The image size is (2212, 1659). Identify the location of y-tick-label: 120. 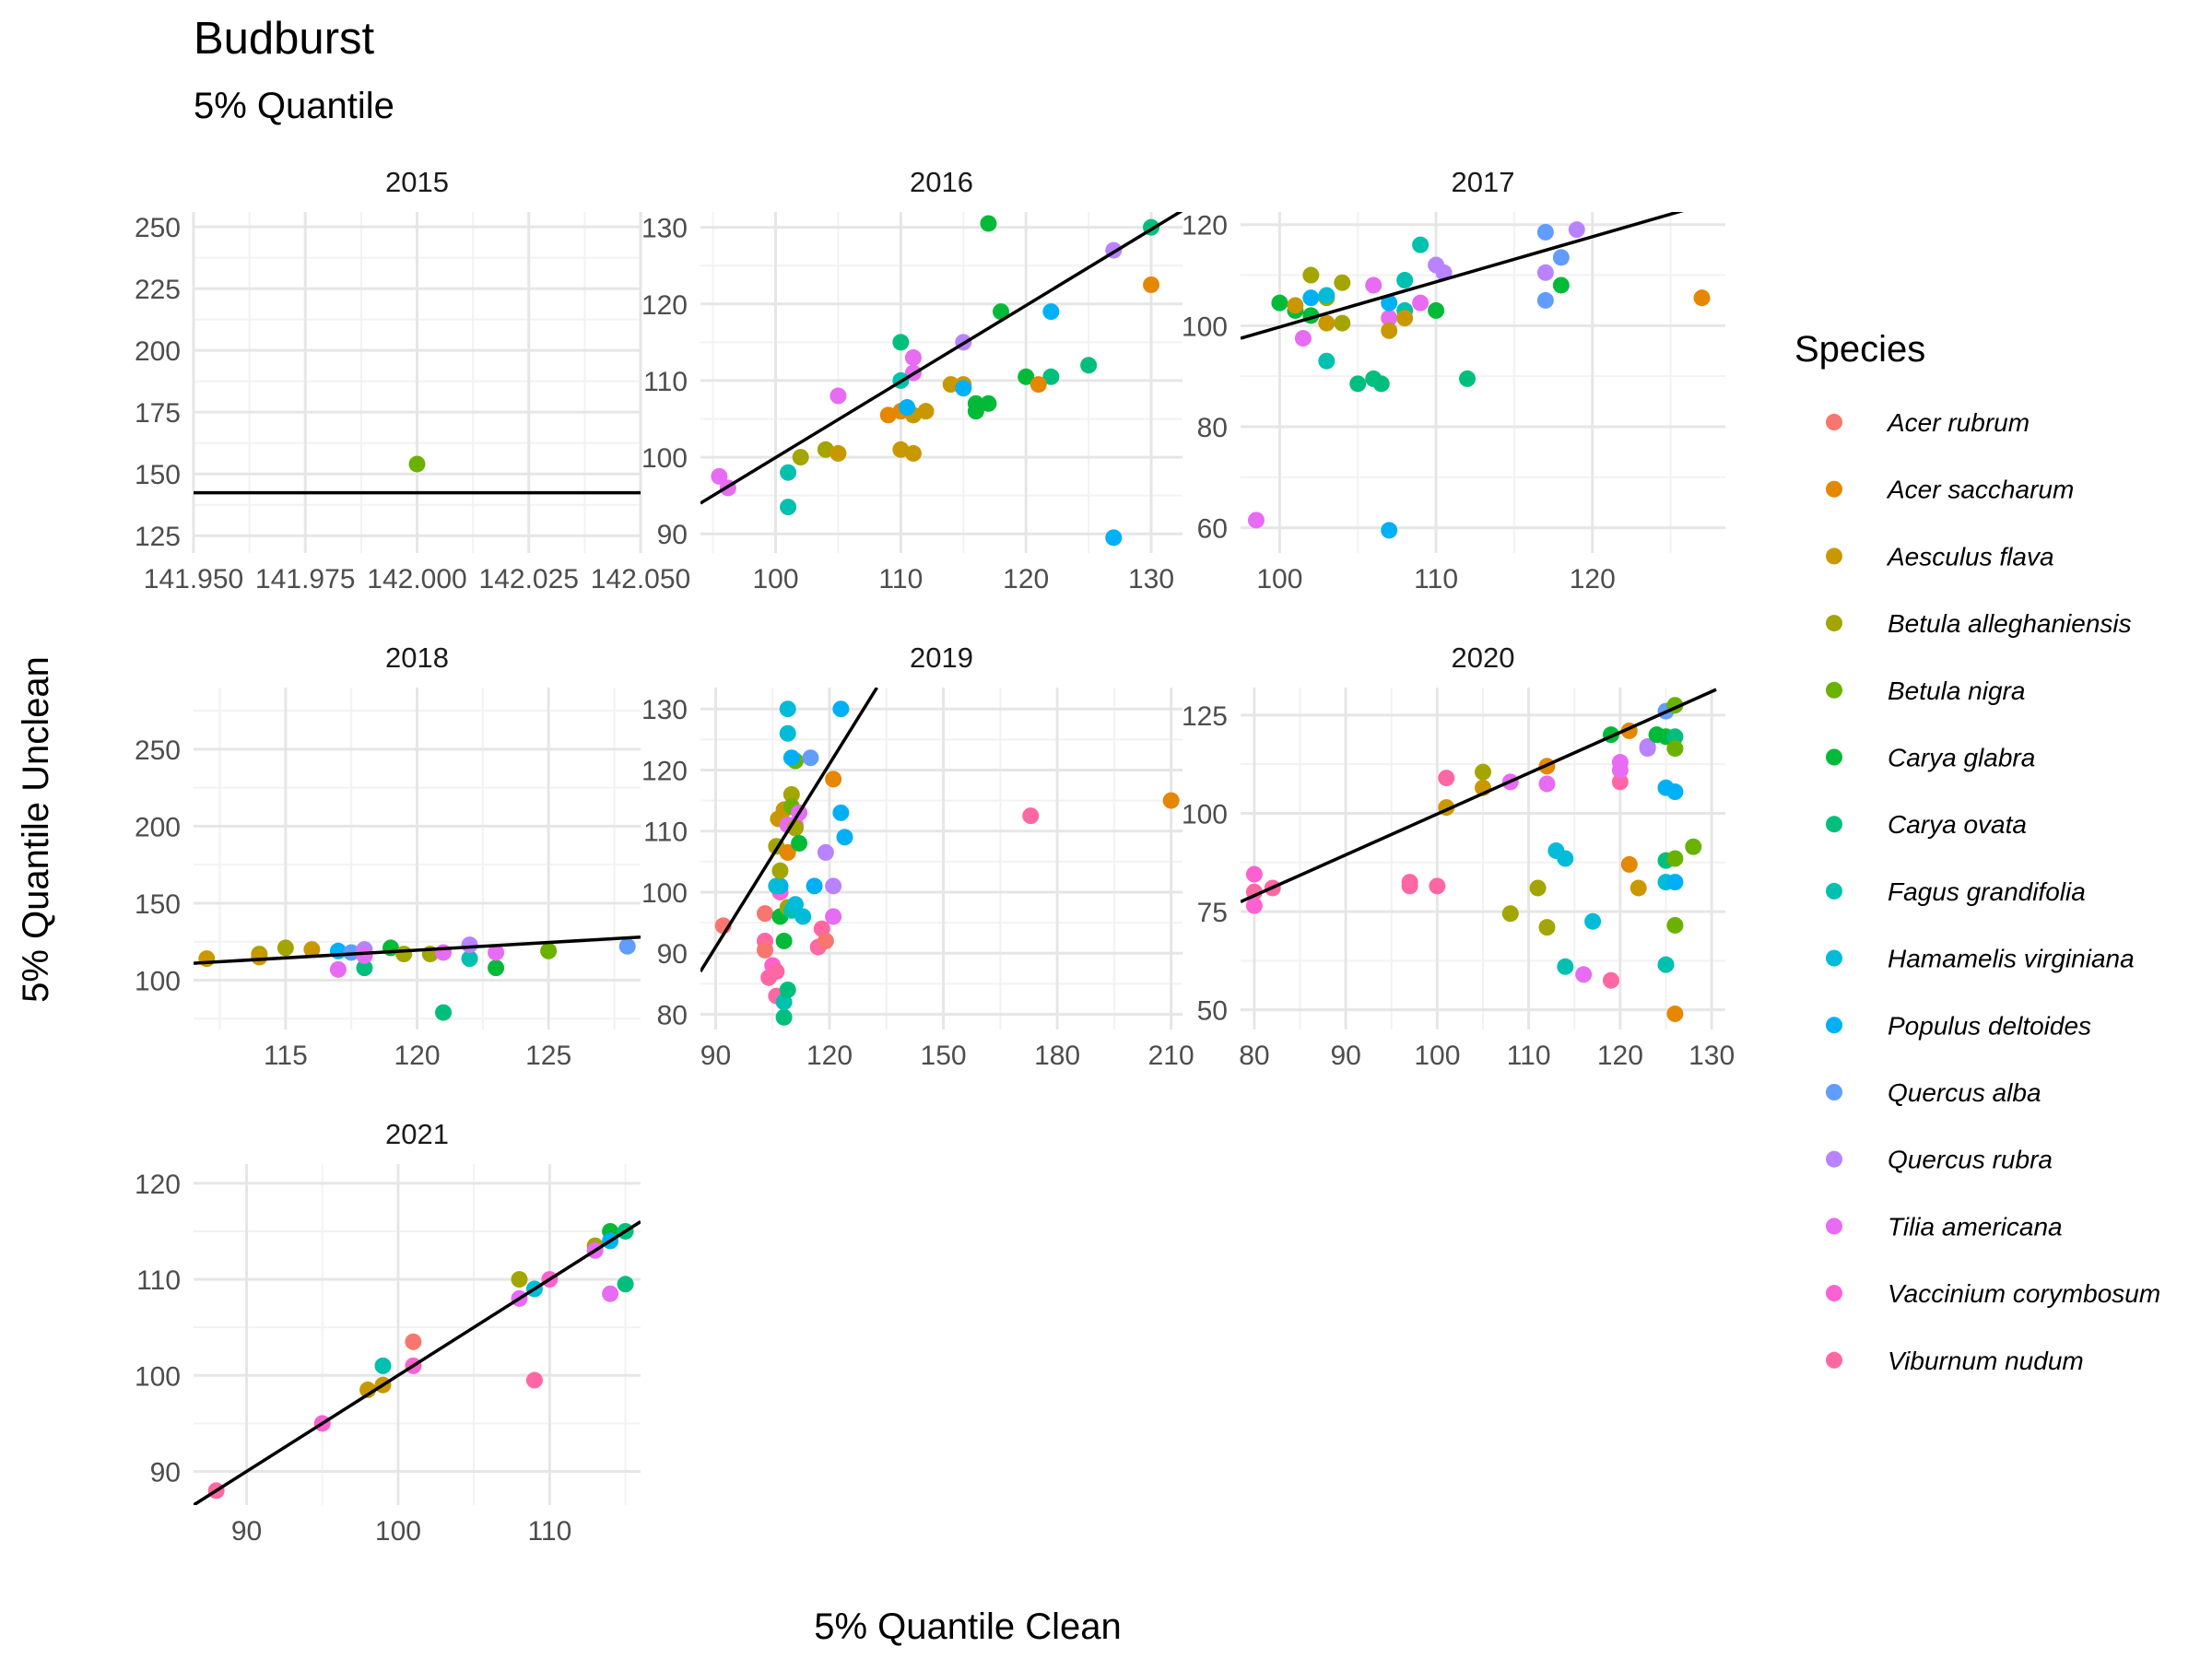
(664, 305).